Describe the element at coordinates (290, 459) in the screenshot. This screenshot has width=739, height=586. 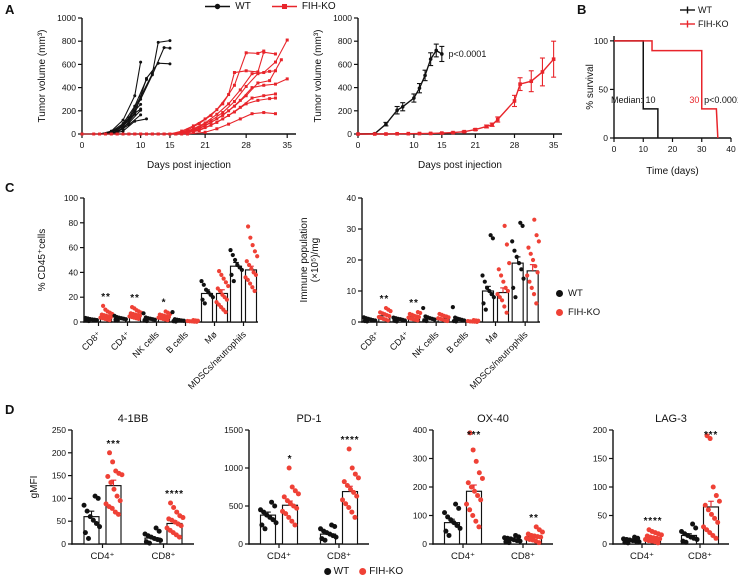
I see `significance-stars: *` at that location.